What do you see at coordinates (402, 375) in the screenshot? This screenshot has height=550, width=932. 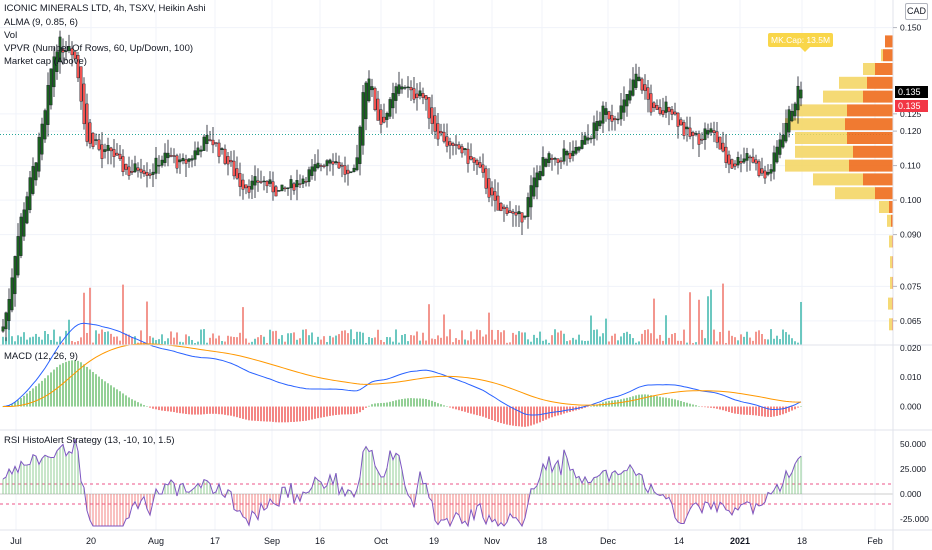 I see `signal-line` at bounding box center [402, 375].